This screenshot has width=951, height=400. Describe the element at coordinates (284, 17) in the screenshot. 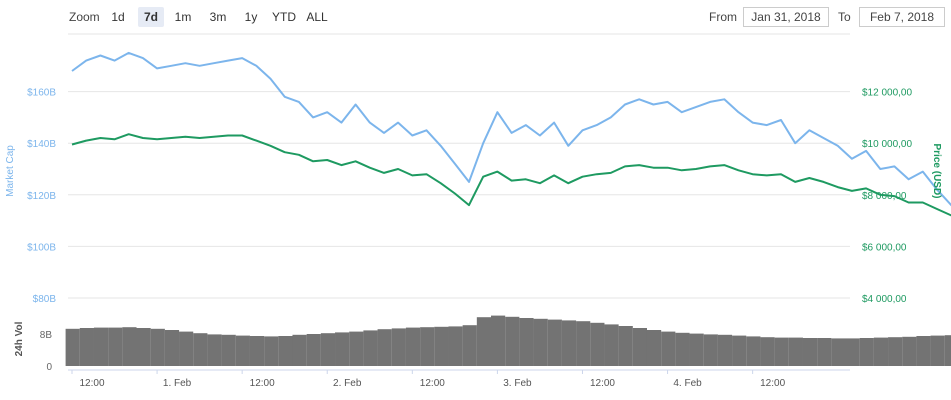

I see `zoom-button-ytd: YTD` at that location.